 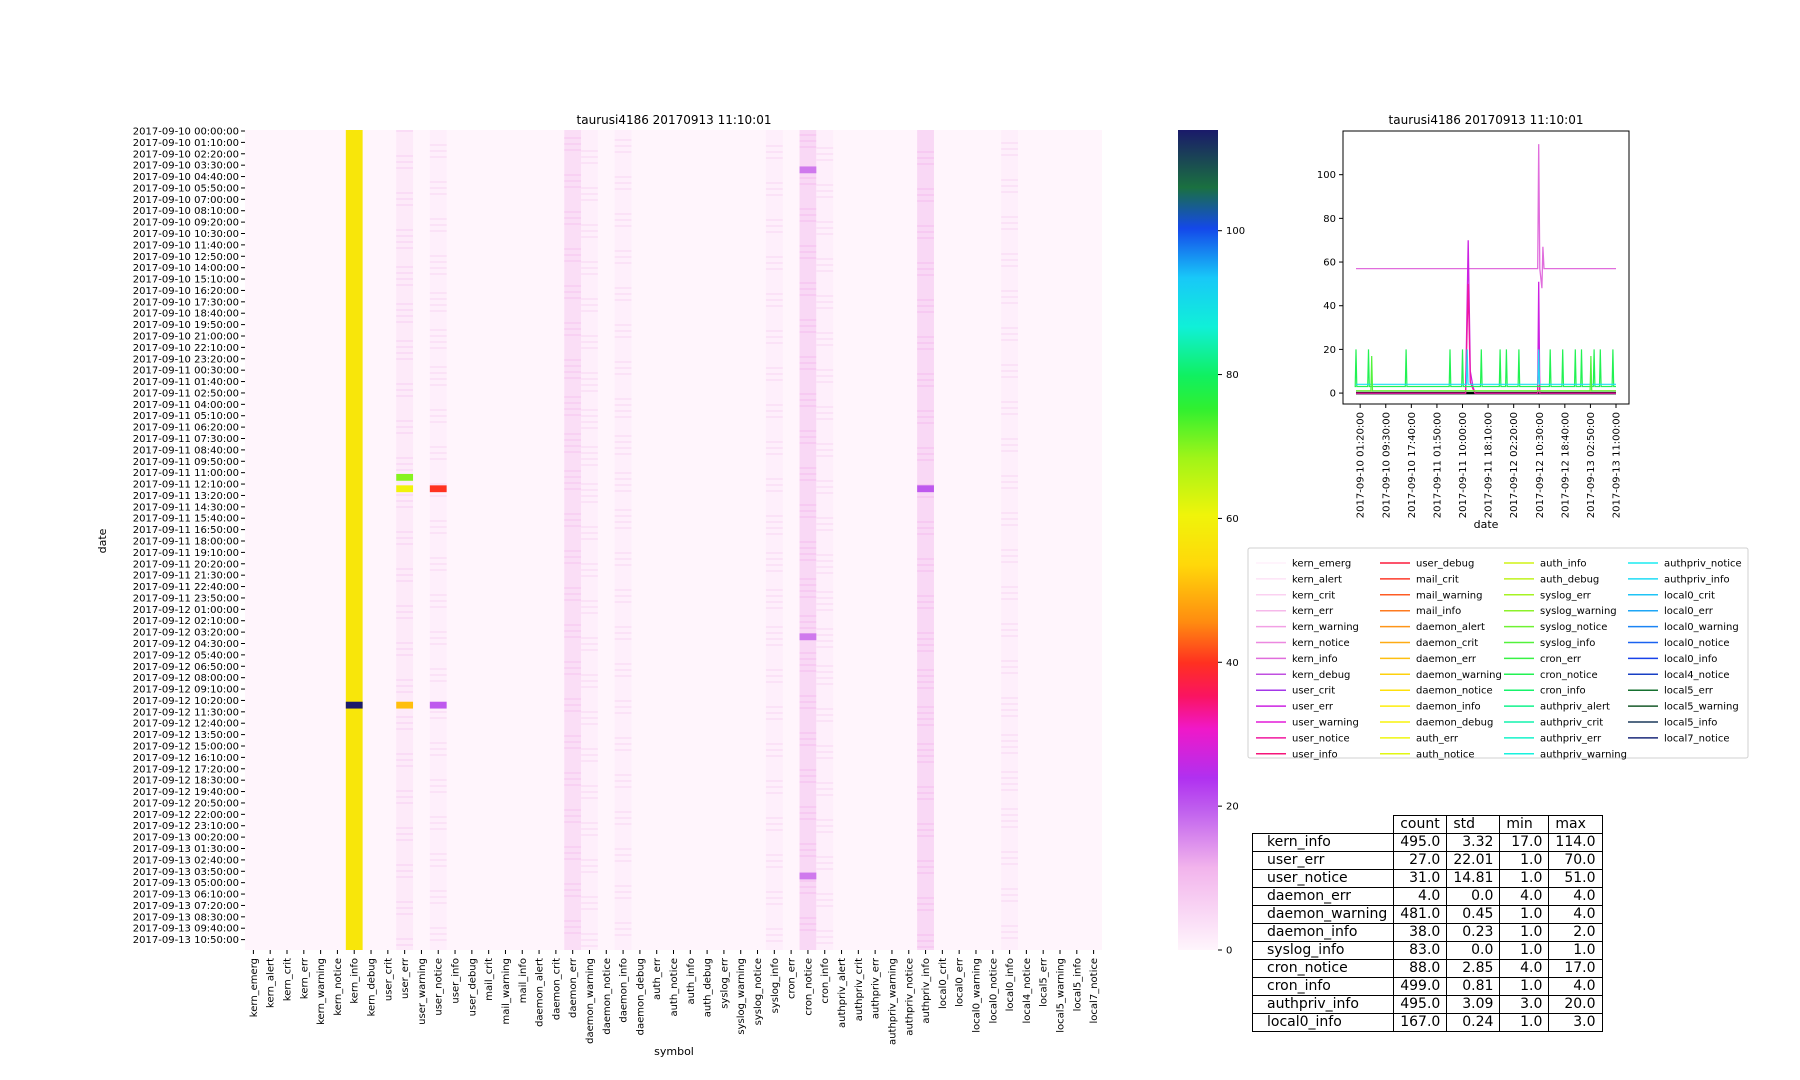 What do you see at coordinates (1473, 914) in the screenshot?
I see `stats-cell-std: 0.45` at bounding box center [1473, 914].